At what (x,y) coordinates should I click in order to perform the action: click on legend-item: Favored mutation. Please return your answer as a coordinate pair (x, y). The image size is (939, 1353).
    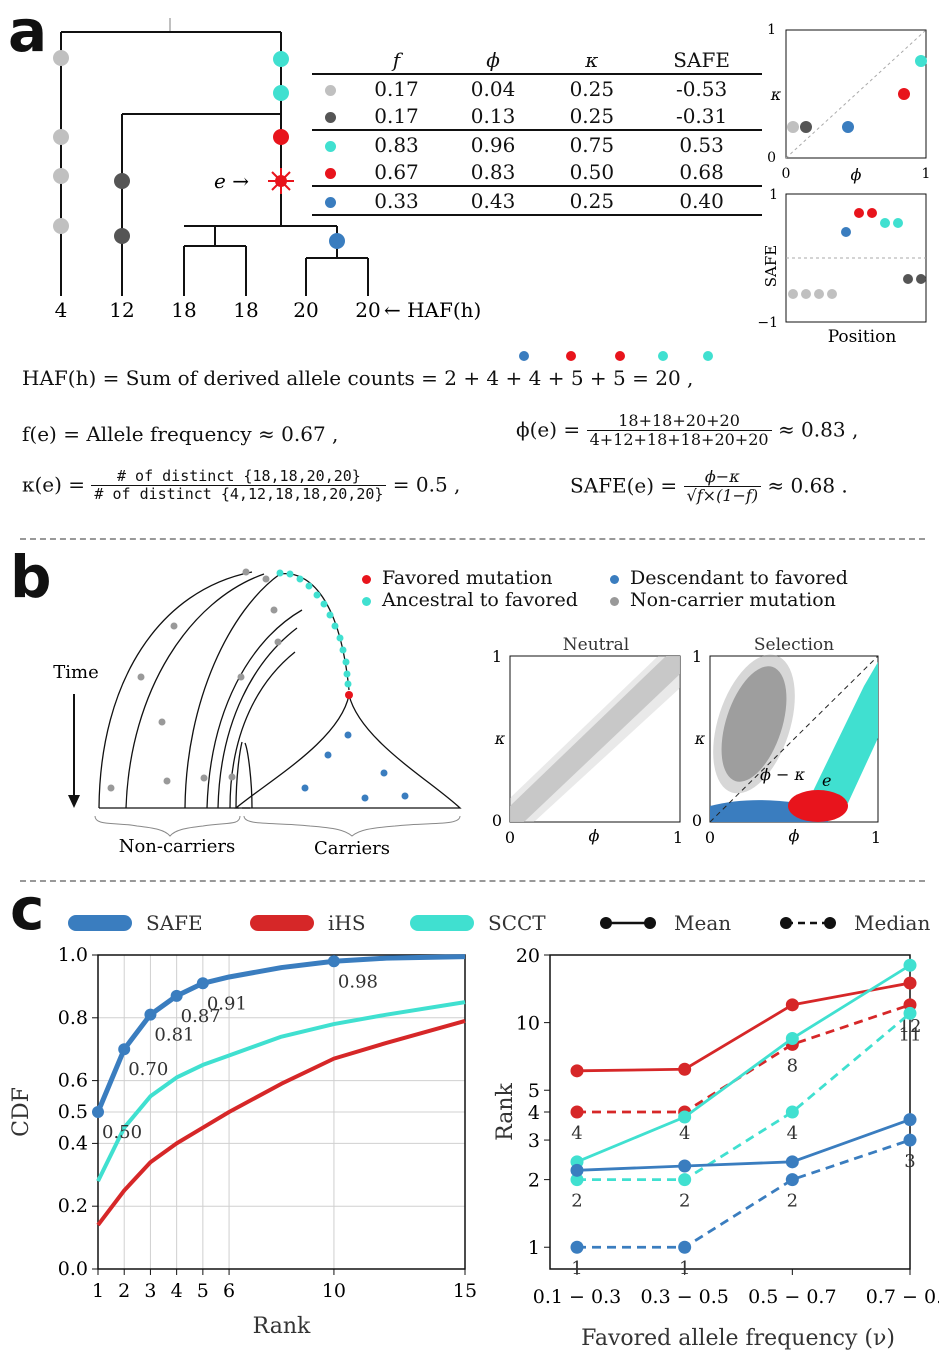
    Looking at the image, I should click on (457, 578).